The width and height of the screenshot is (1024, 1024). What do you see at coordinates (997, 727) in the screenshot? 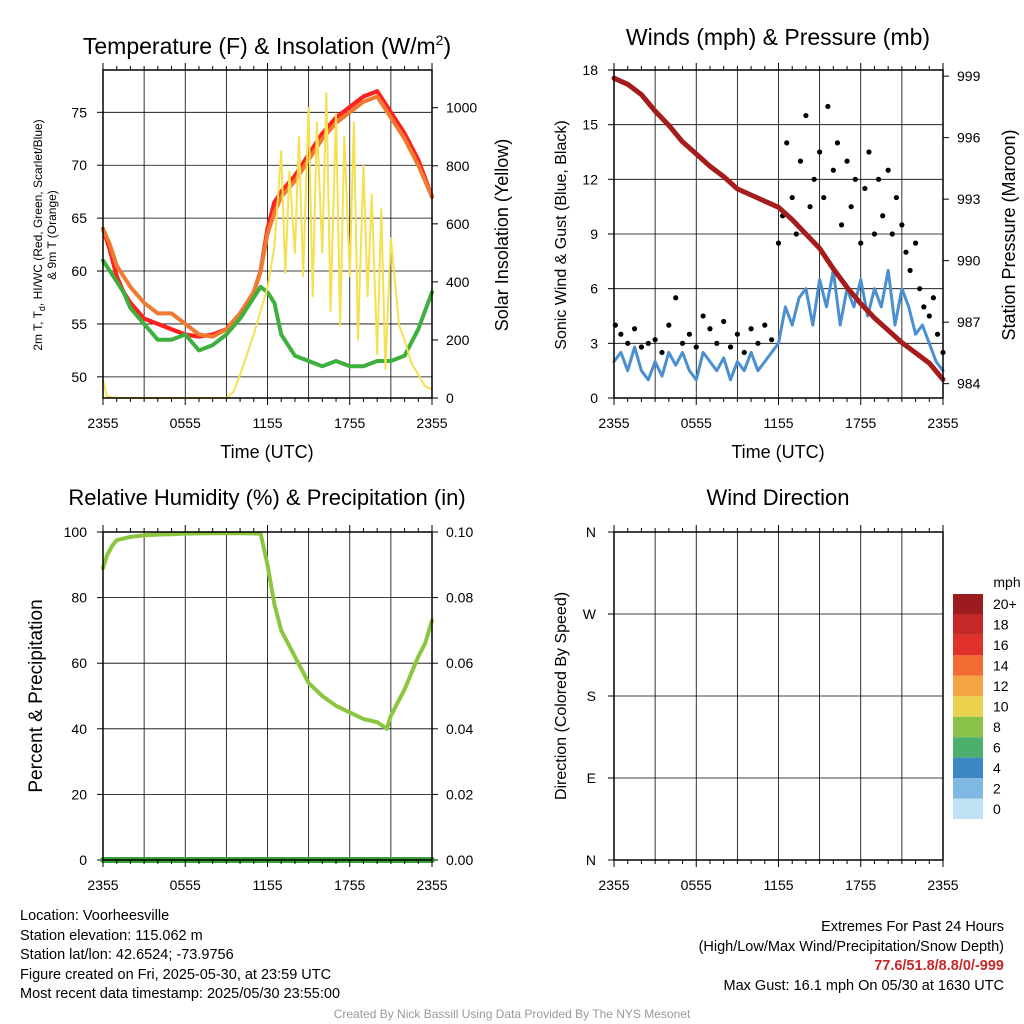
I see `colorbar-label: 8` at bounding box center [997, 727].